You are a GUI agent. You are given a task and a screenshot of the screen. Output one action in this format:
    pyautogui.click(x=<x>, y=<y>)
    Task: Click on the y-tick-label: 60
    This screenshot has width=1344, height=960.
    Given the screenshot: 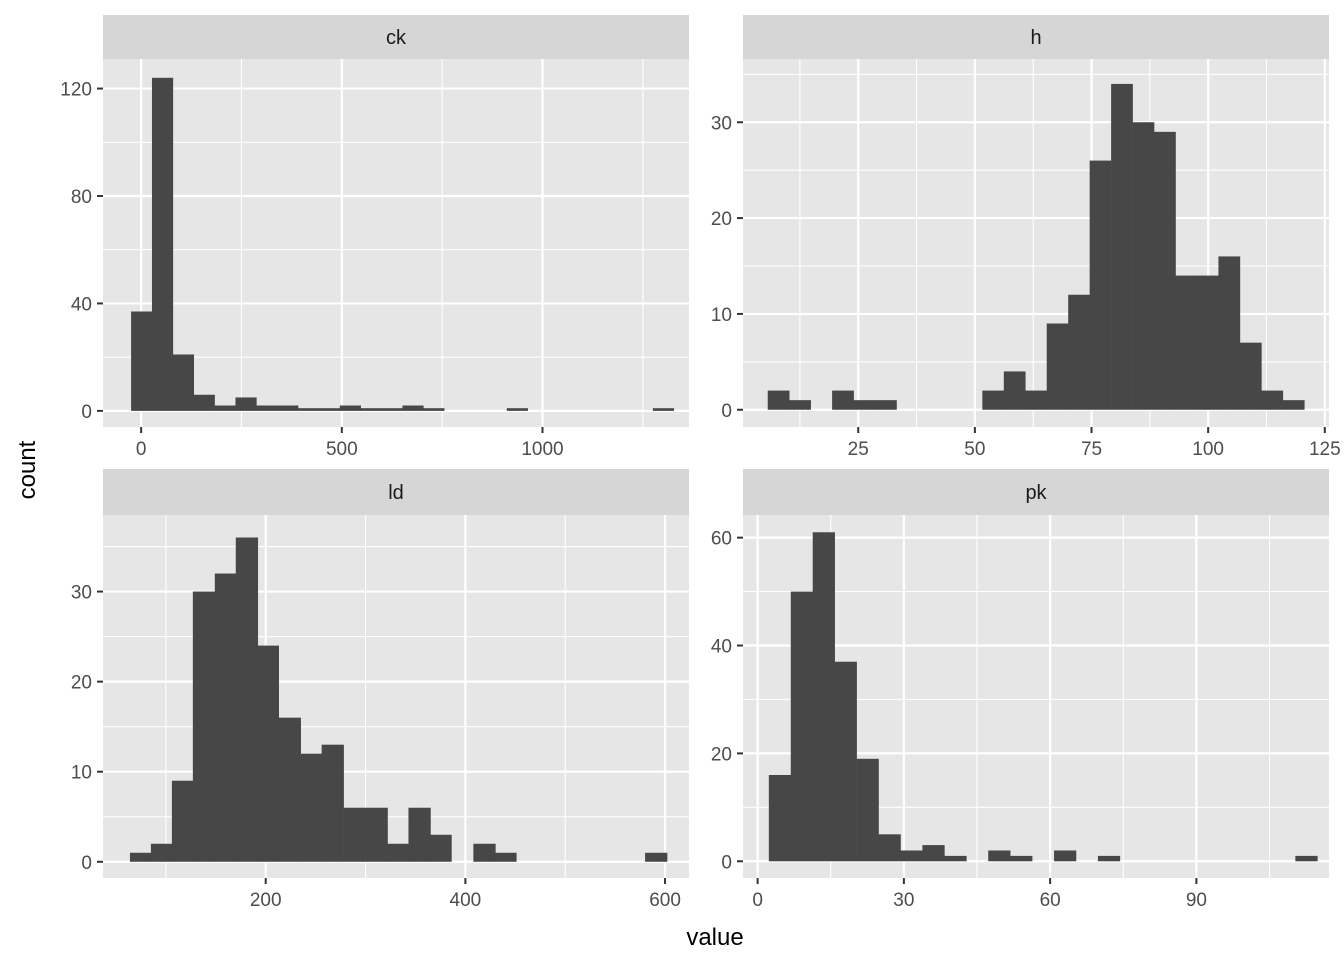 What is the action you would take?
    pyautogui.click(x=721, y=539)
    